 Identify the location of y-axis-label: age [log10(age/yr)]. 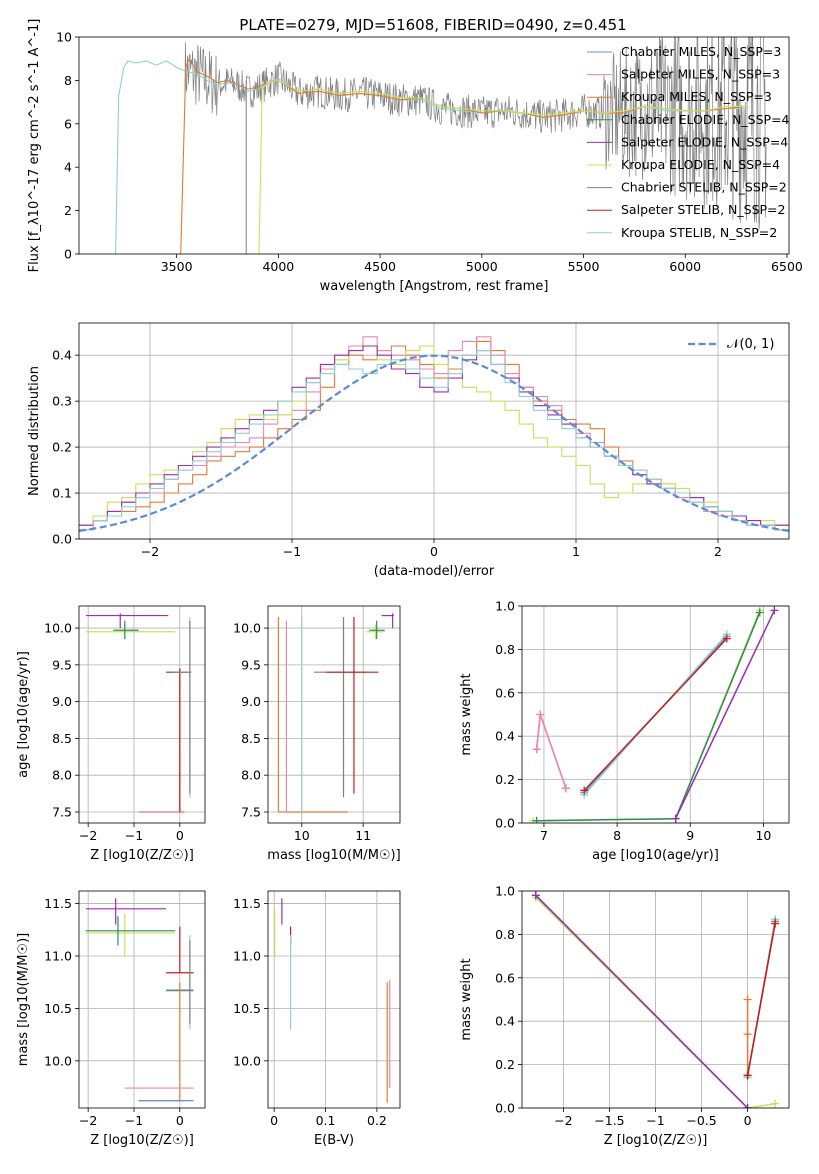
(23, 714).